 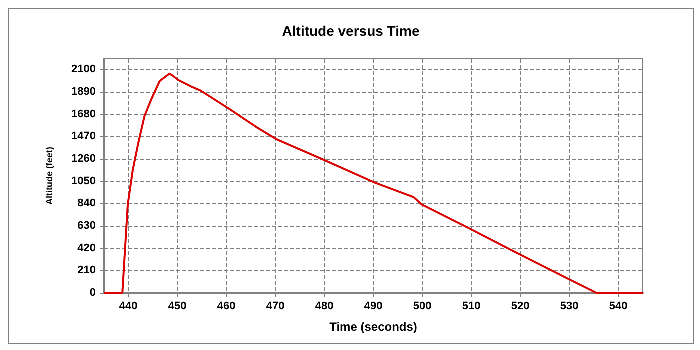 I want to click on y-tick-label: 1050, so click(x=84, y=181).